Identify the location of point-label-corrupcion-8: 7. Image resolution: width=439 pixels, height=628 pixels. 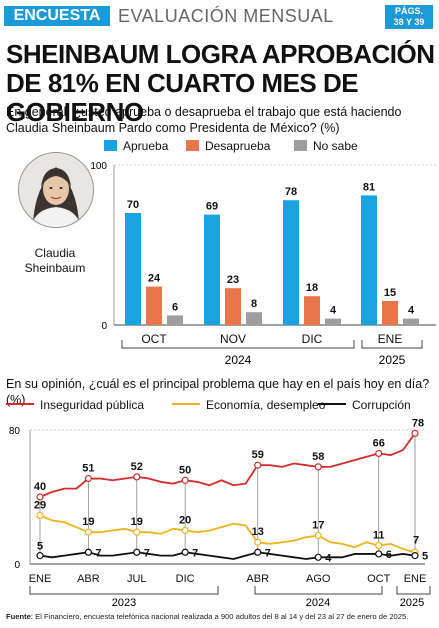
(147, 553).